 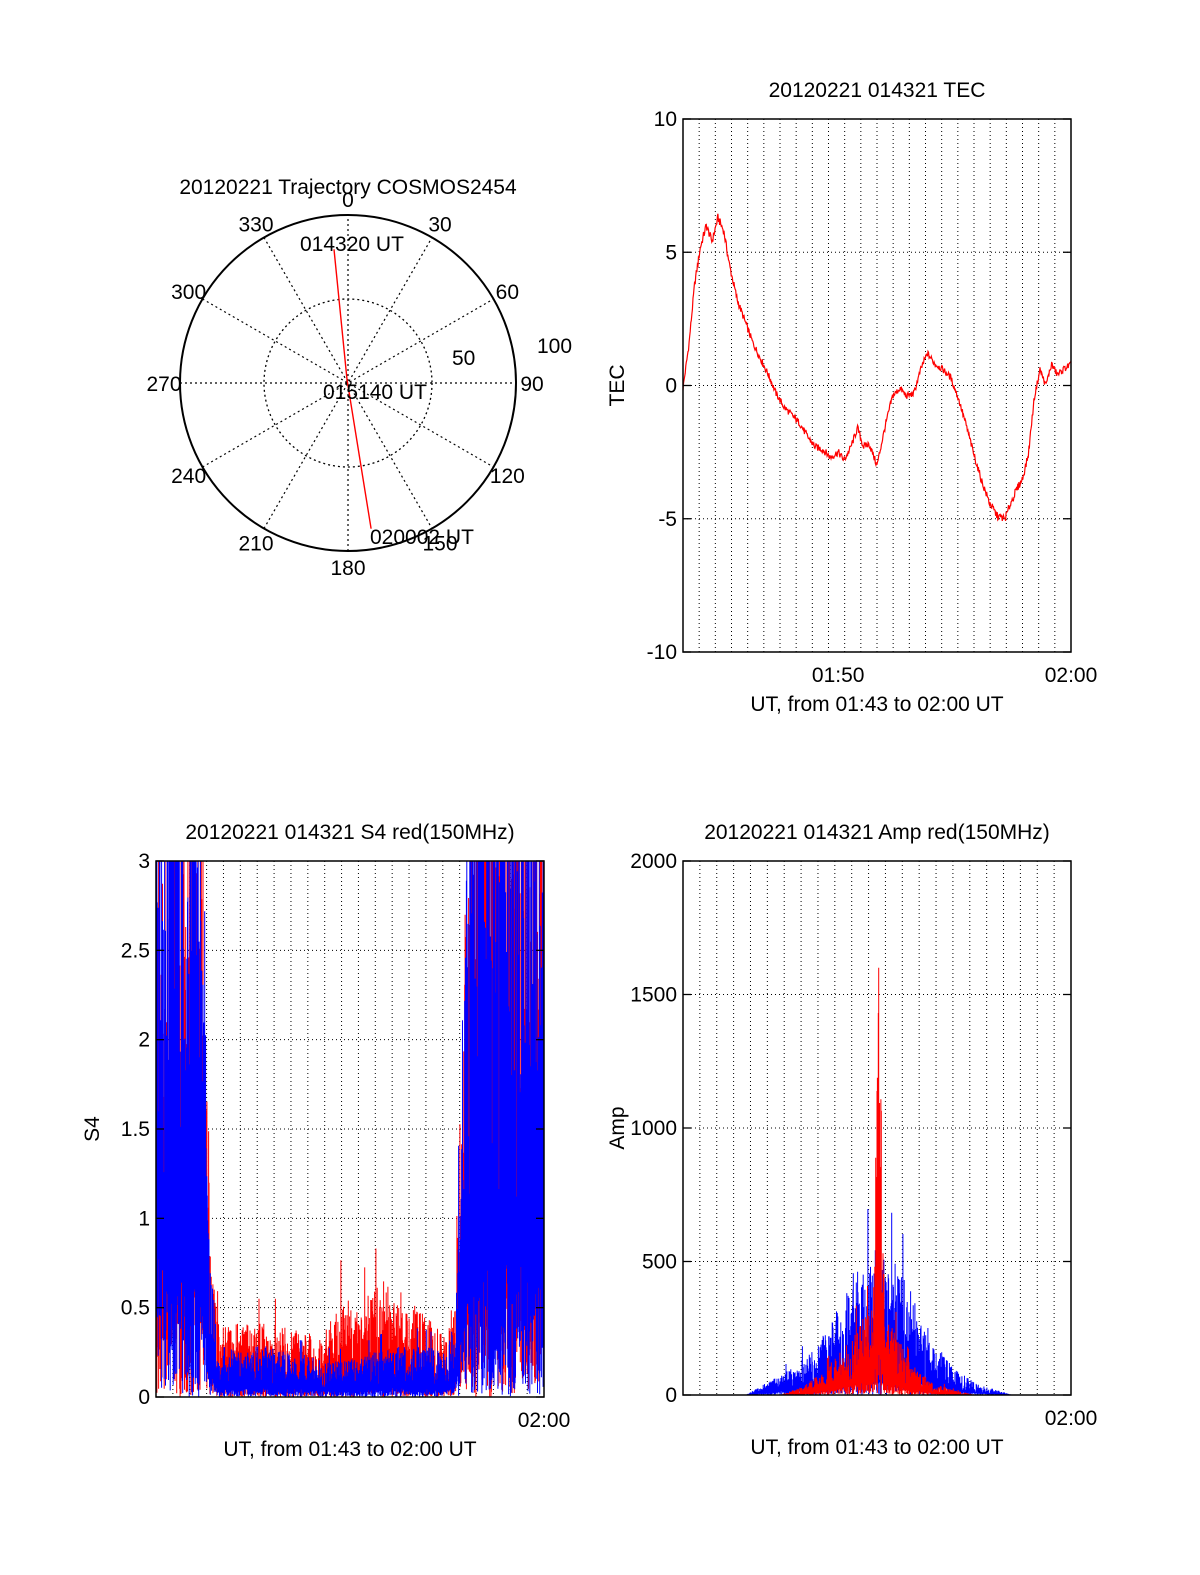 What do you see at coordinates (439, 543) in the screenshot?
I see `polar-angle-label: 150` at bounding box center [439, 543].